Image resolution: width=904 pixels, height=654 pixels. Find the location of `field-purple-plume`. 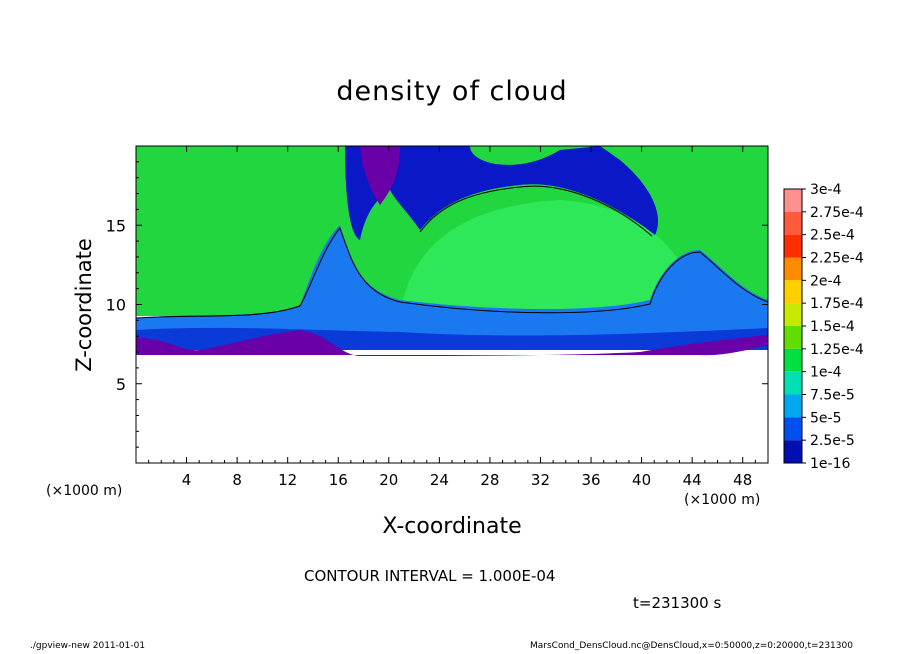

field-purple-plume is located at coordinates (380, 175).